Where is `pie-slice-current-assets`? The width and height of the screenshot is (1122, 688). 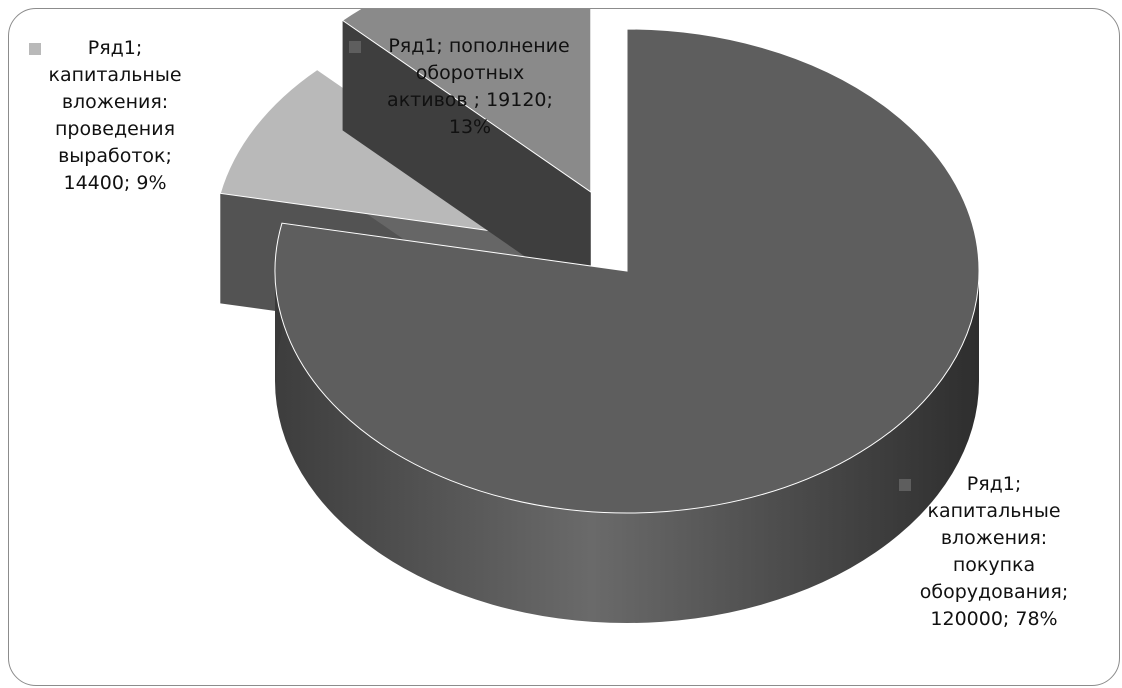 pie-slice-current-assets is located at coordinates (466, 101).